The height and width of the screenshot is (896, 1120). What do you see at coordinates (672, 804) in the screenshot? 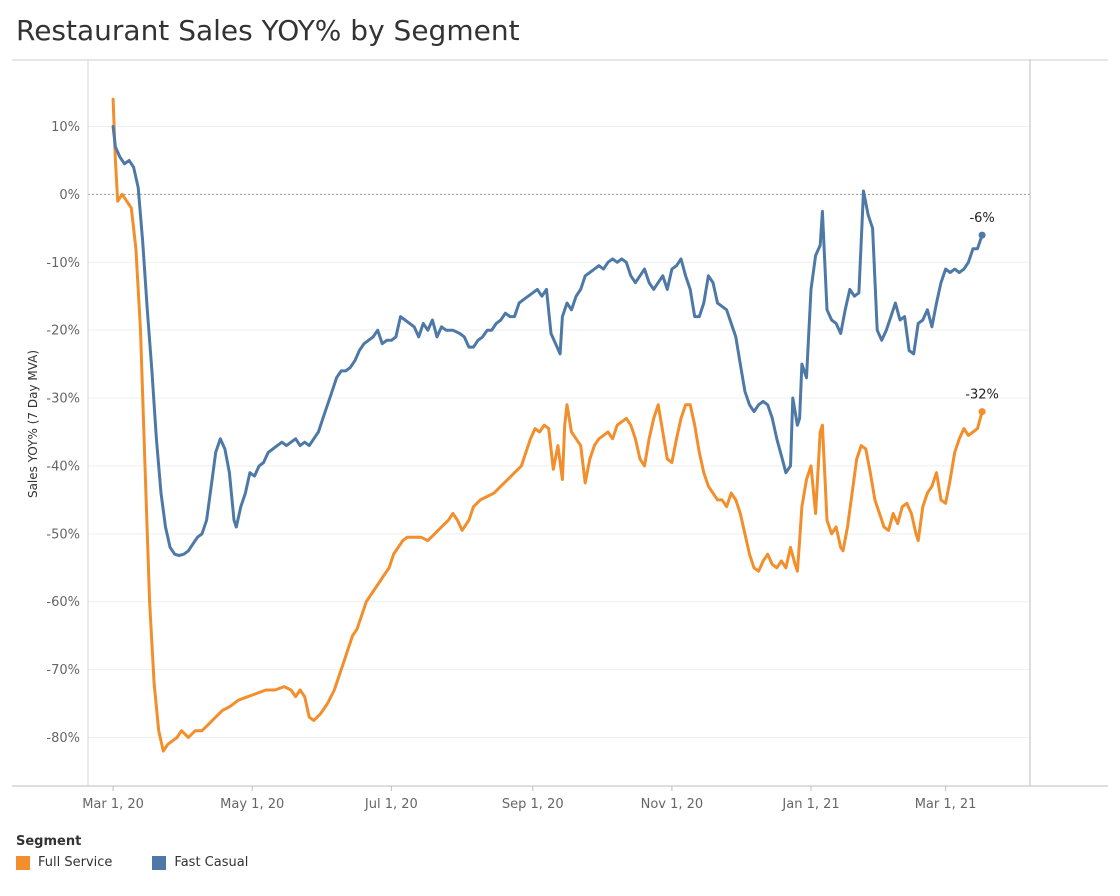
I see `x-tick-label: Nov 1, 20` at bounding box center [672, 804].